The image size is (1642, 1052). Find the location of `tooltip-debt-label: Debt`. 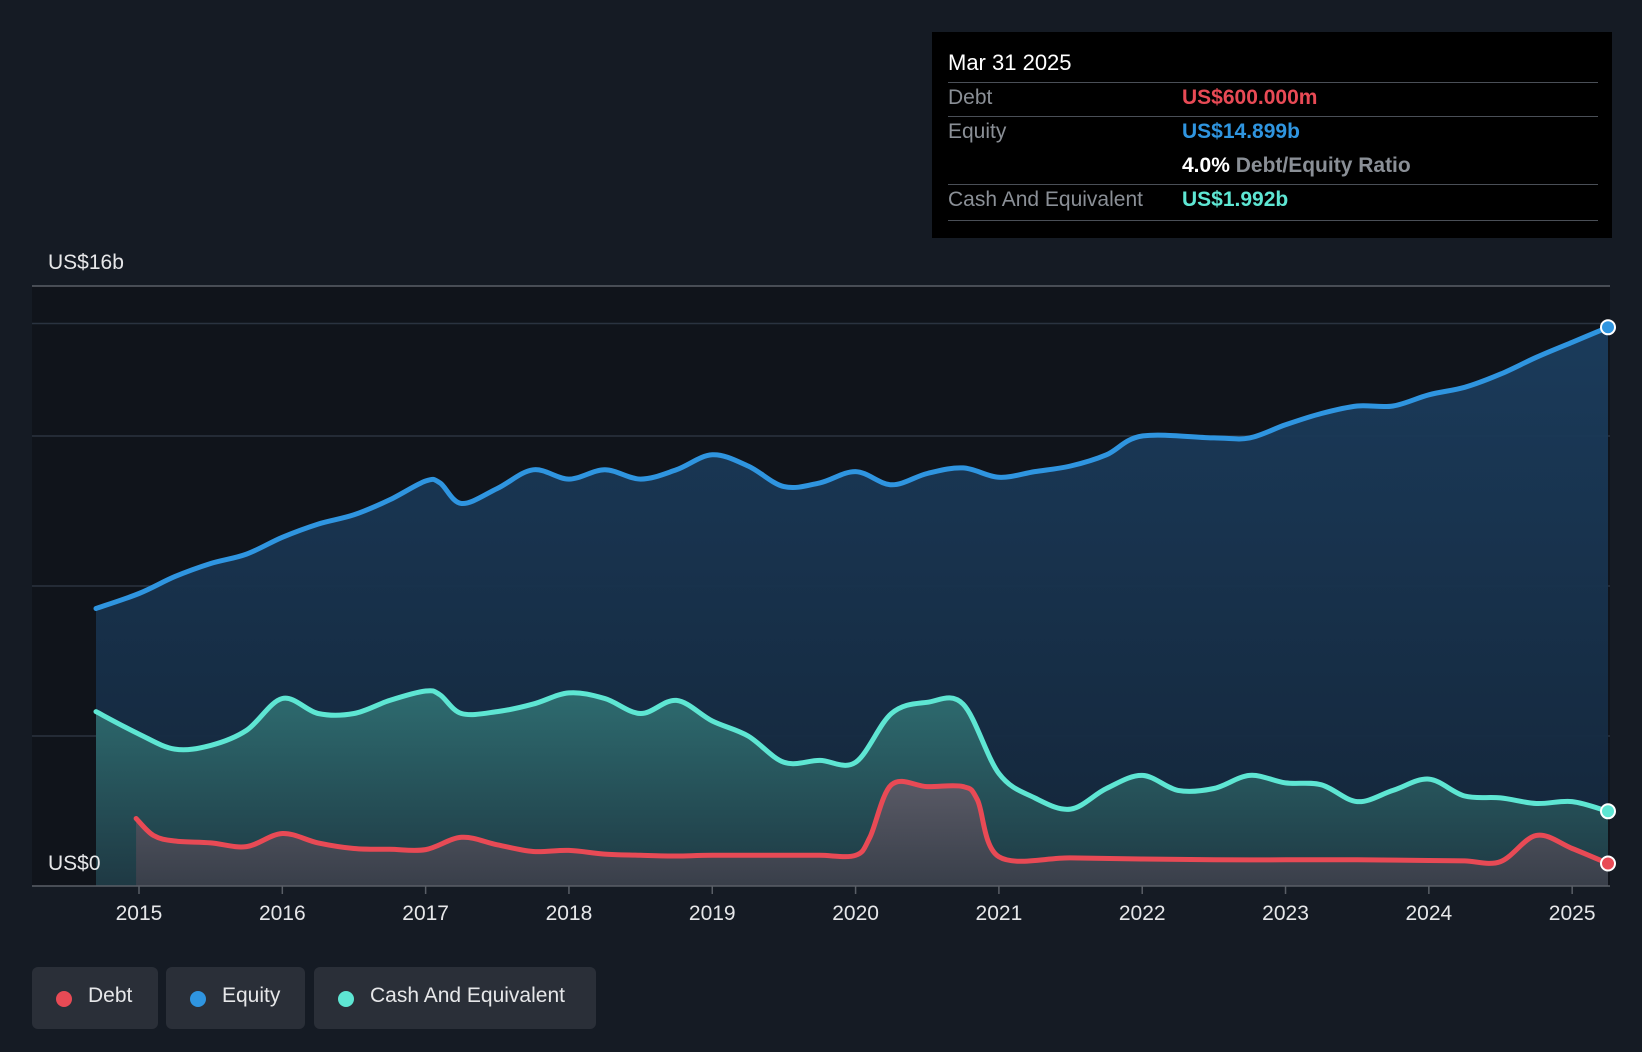

tooltip-debt-label: Debt is located at coordinates (970, 97).